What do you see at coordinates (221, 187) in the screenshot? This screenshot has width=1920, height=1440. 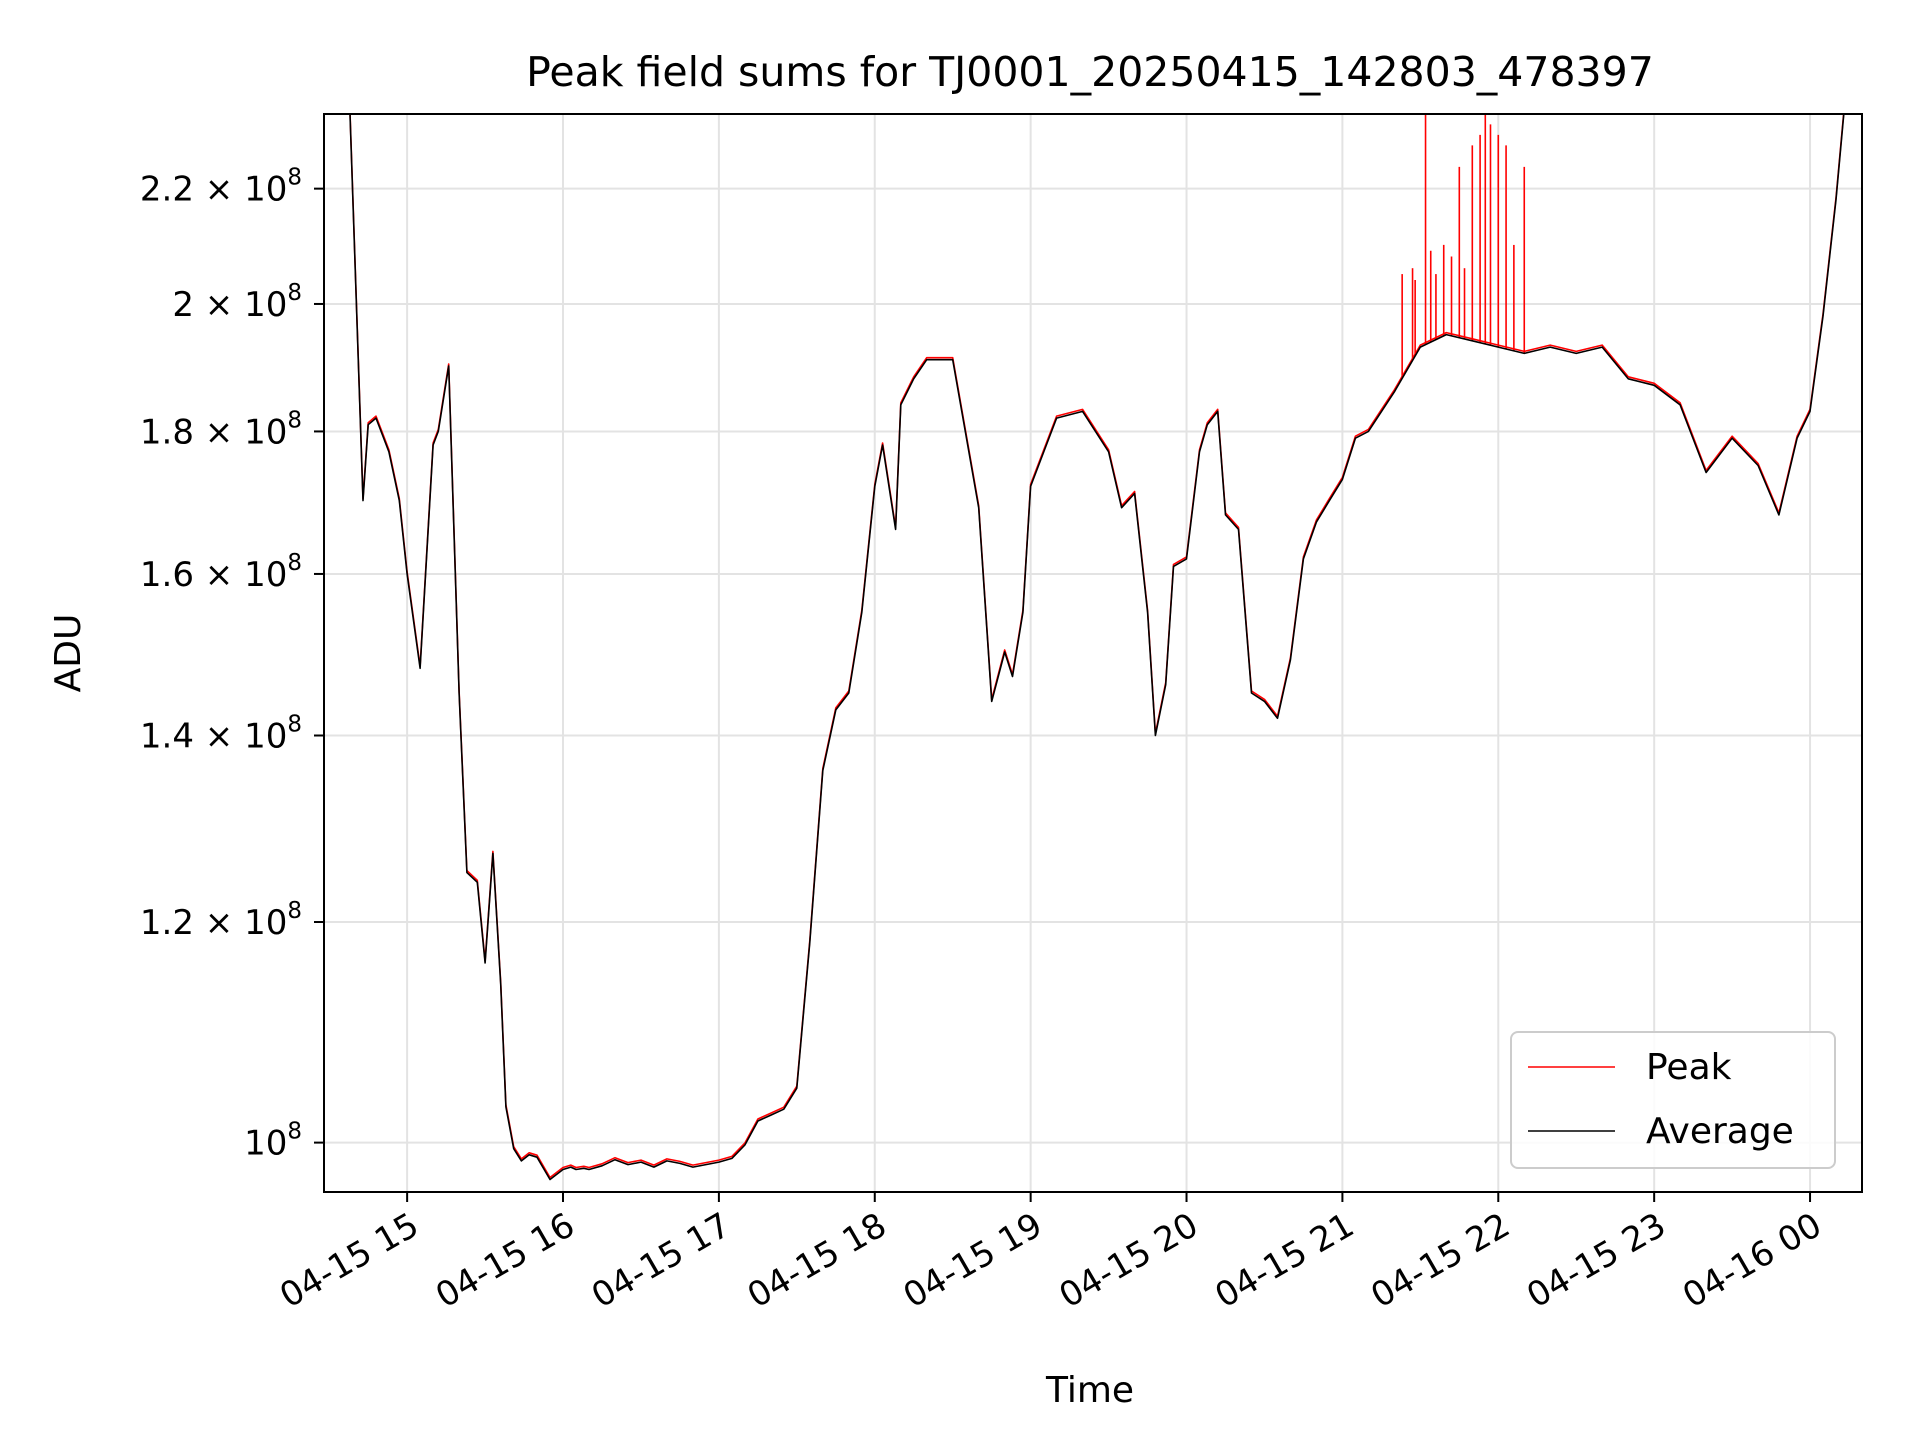 I see `y-tick-label: 2.2 × 108` at bounding box center [221, 187].